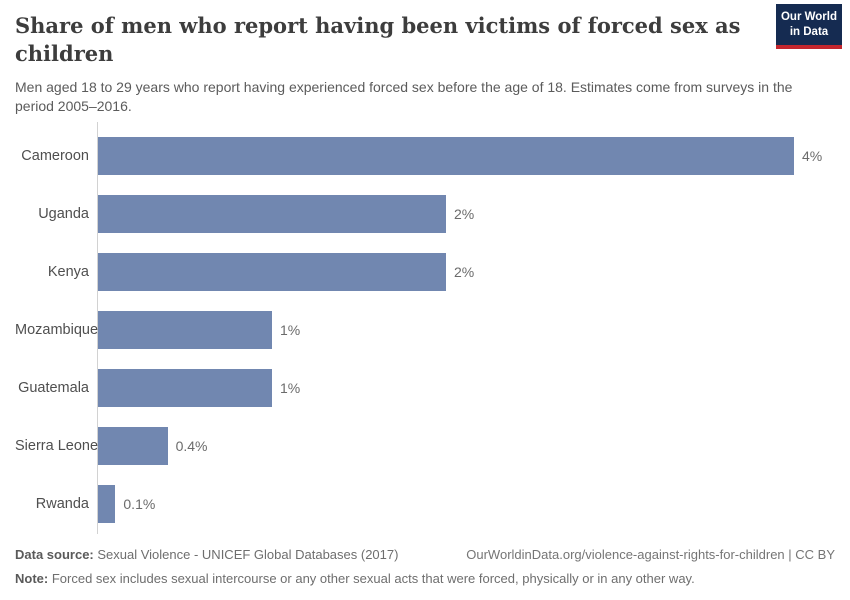  I want to click on data-source-label: Data source:, so click(54, 554).